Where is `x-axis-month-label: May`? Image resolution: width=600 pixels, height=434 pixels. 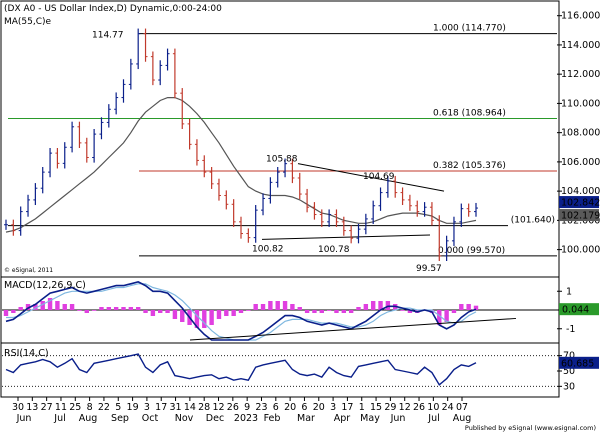 x-axis-month-label: May is located at coordinates (370, 418).